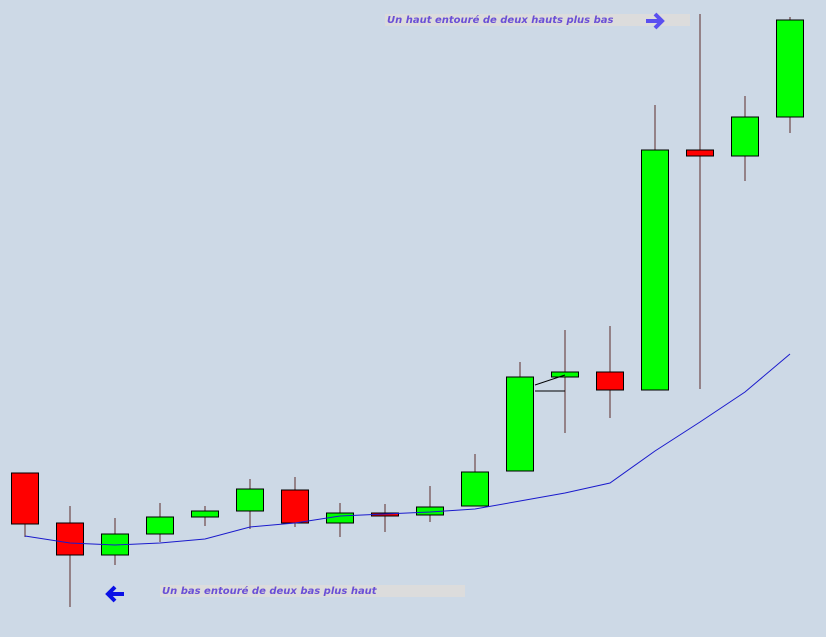 The width and height of the screenshot is (826, 637). Describe the element at coordinates (655, 21) in the screenshot. I see `arrow-right` at that location.